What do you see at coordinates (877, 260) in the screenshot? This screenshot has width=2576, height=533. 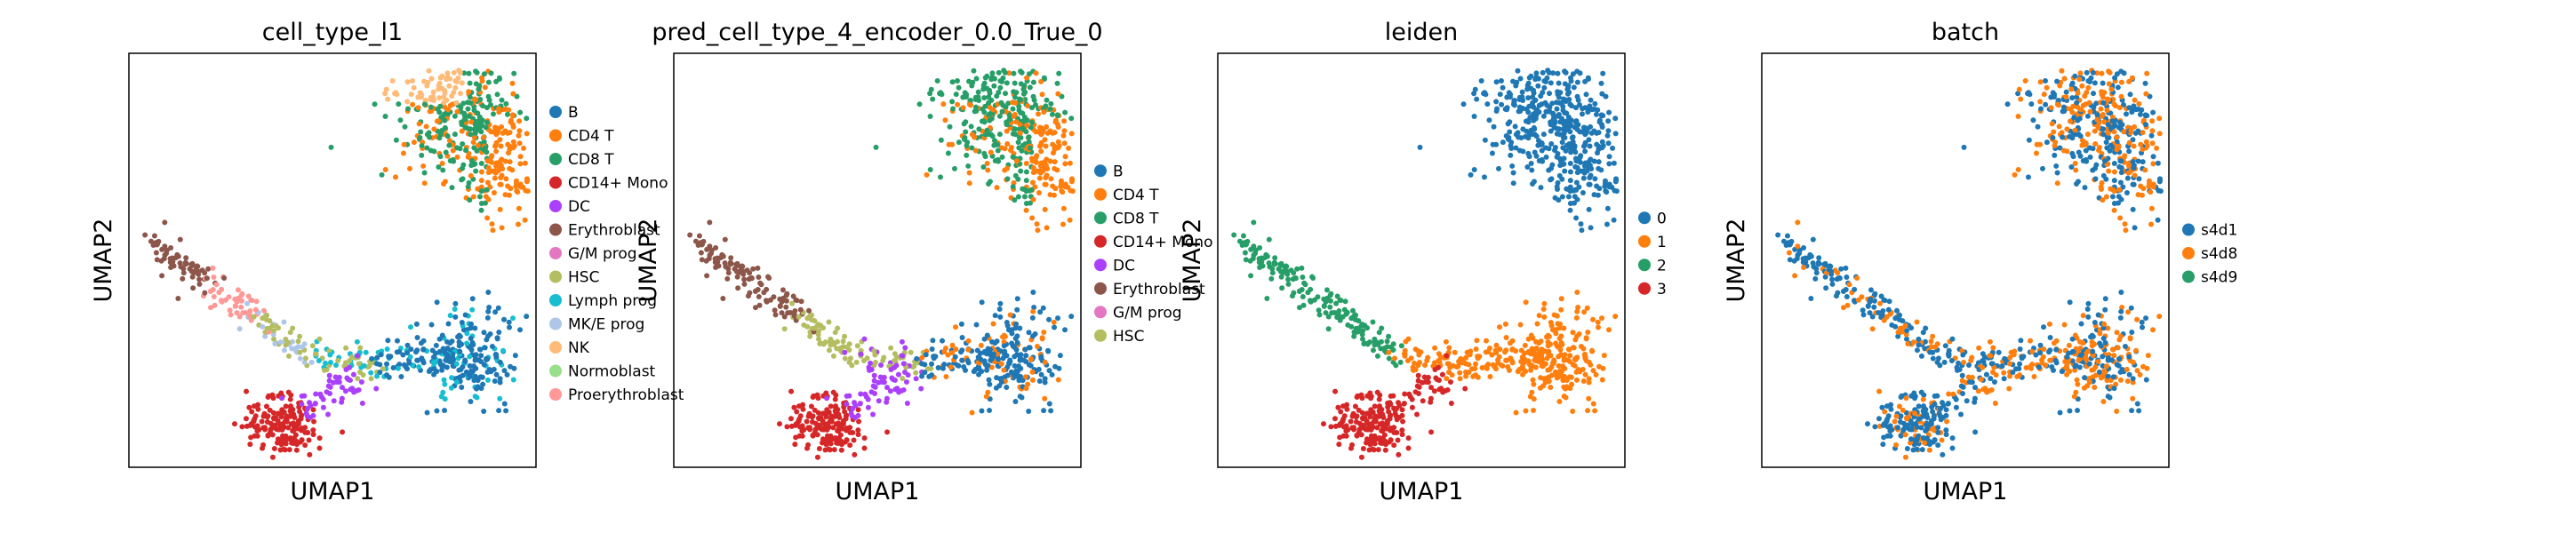 I see `plot-frame` at bounding box center [877, 260].